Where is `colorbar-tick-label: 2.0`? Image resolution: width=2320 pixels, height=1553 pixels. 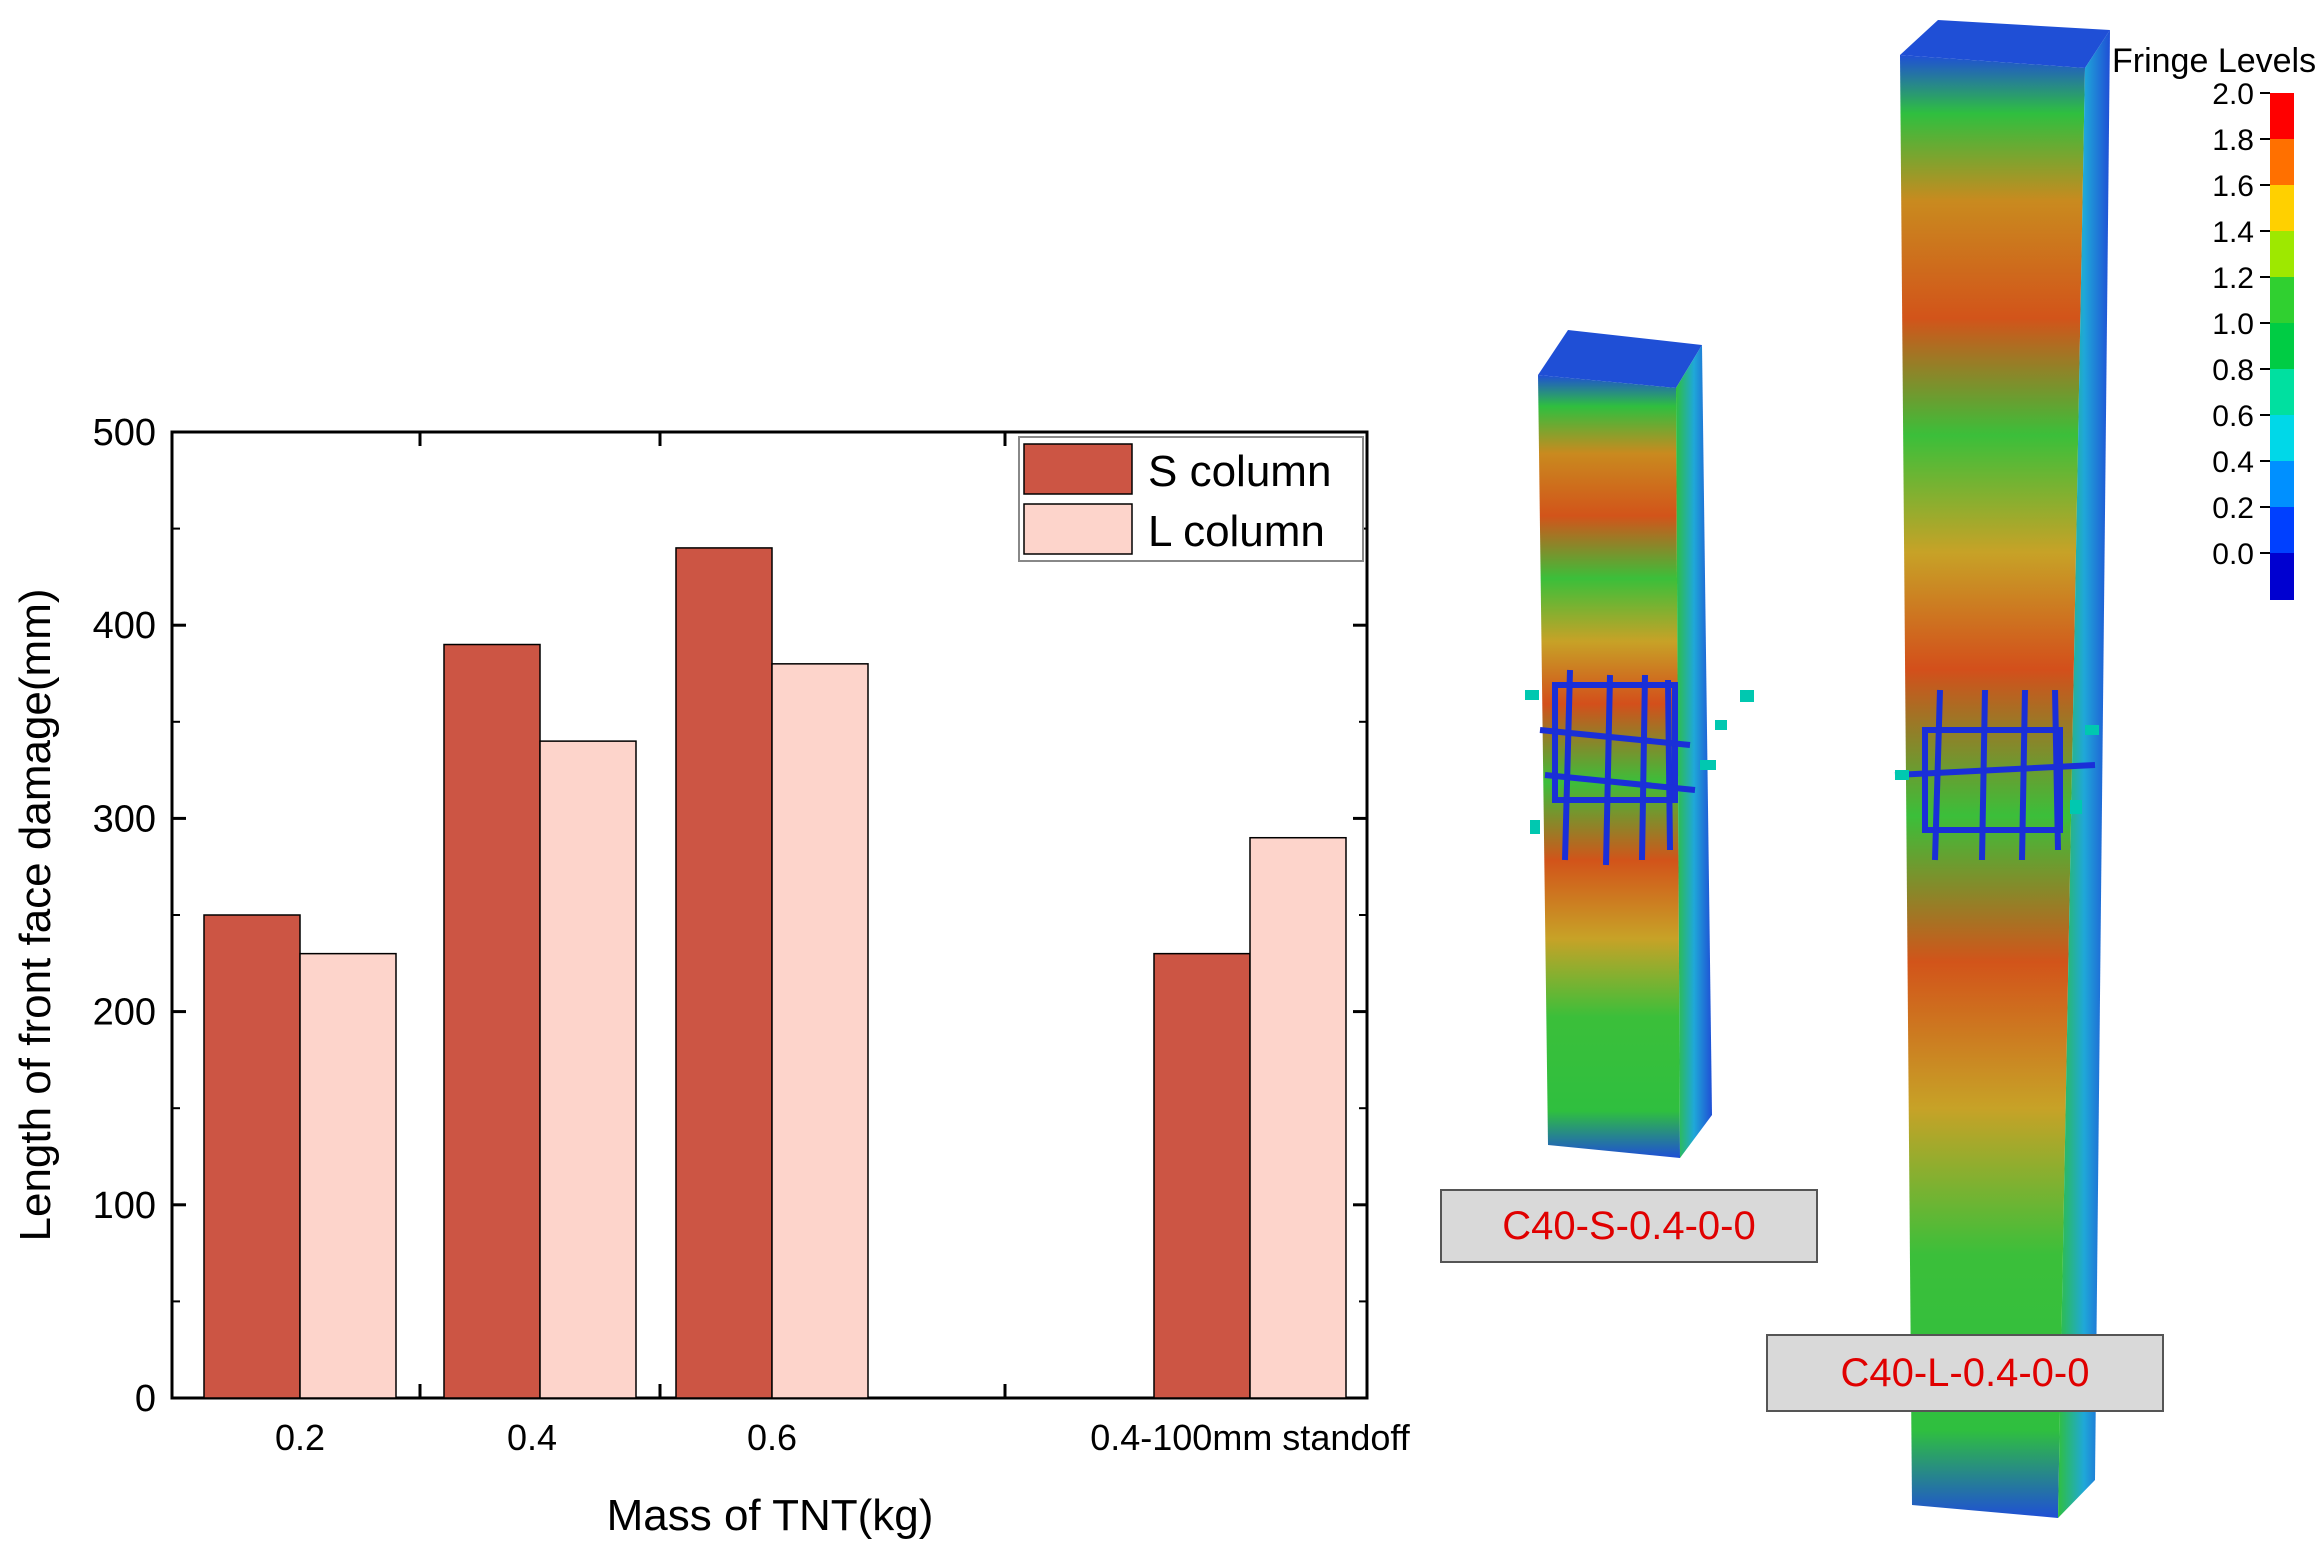
colorbar-tick-label: 2.0 is located at coordinates (2233, 94).